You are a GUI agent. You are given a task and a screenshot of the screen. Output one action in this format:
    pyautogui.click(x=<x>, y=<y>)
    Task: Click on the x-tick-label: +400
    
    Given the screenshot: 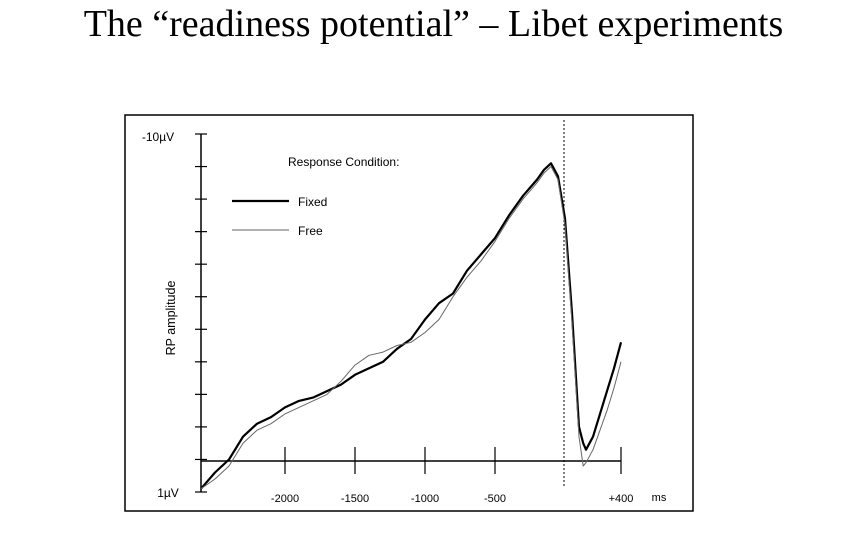 What is the action you would take?
    pyautogui.click(x=621, y=499)
    